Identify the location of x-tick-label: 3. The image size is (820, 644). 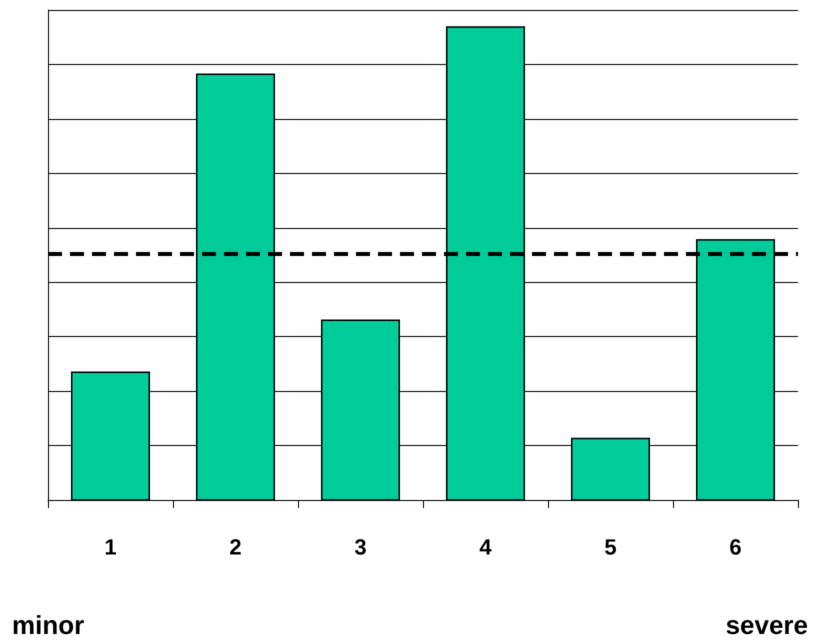
(360, 547).